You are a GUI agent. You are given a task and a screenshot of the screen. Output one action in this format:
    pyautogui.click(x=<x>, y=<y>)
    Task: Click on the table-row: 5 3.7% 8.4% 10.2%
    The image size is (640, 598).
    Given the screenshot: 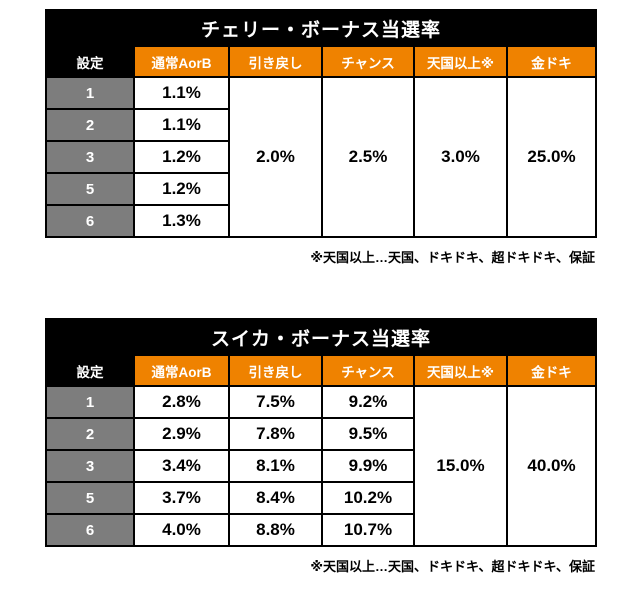 What is the action you would take?
    pyautogui.click(x=320, y=498)
    